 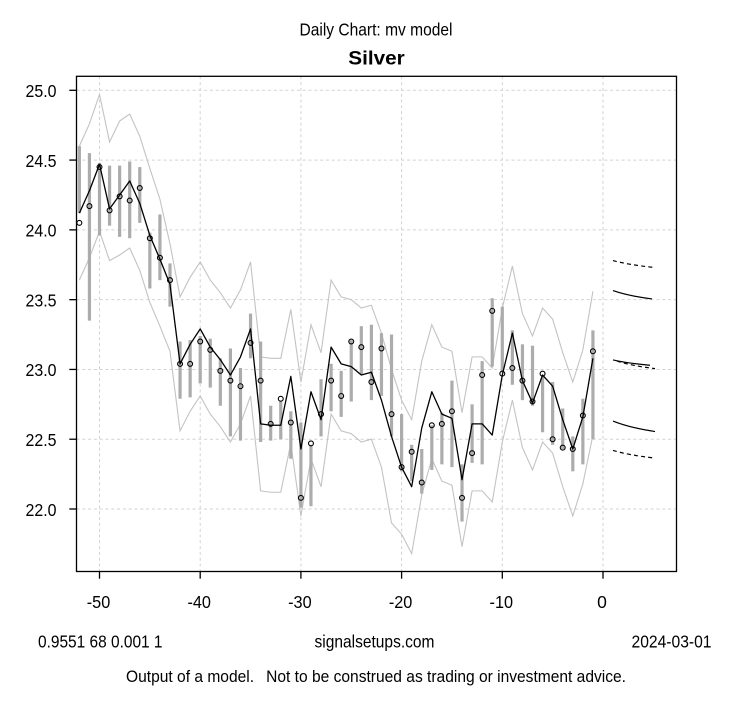 What do you see at coordinates (199, 602) in the screenshot?
I see `svg-text: -40` at bounding box center [199, 602].